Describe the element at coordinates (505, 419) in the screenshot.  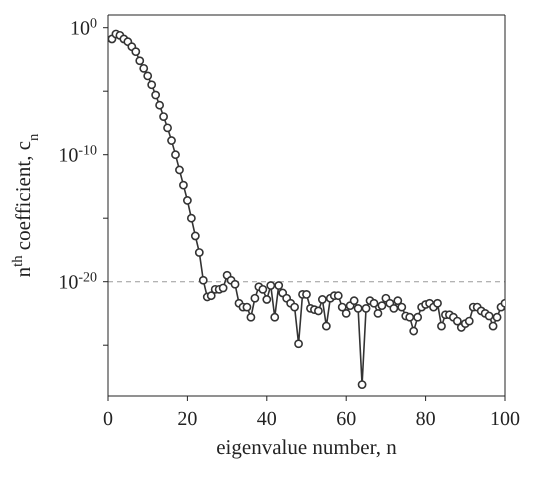
I see `x-tick-label: 100` at that location.